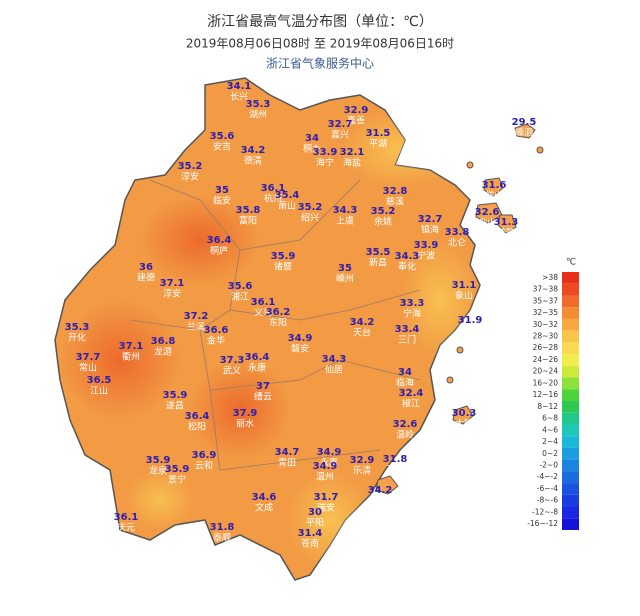 The image size is (640, 616). Describe the element at coordinates (524, 122) in the screenshot. I see `station-value: 29.5` at that location.